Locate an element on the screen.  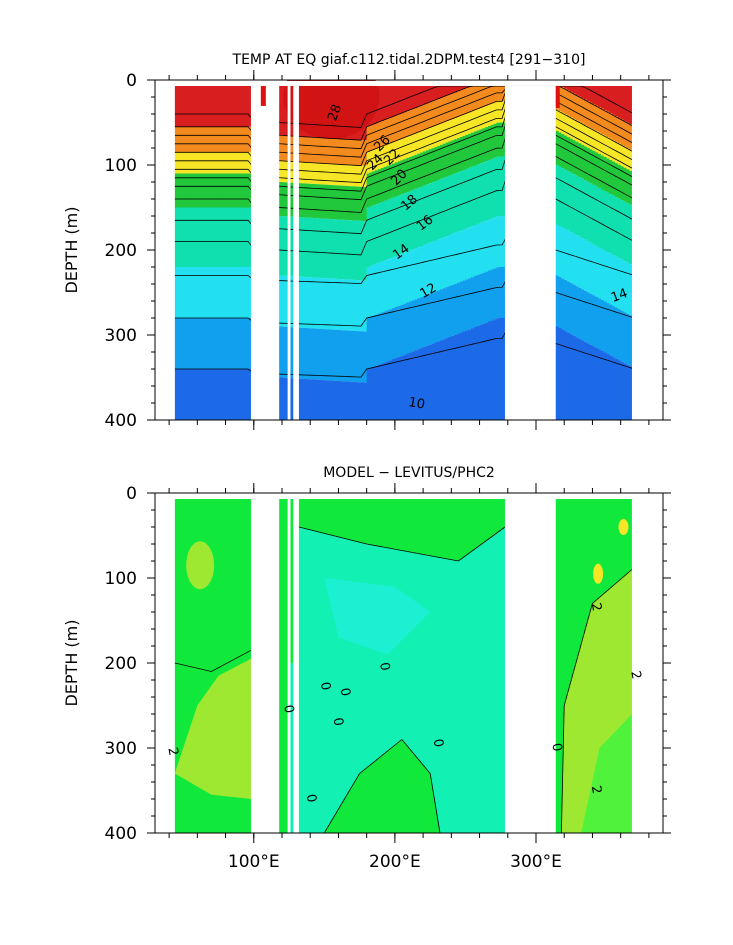
land-column is located at coordinates (296, 252).